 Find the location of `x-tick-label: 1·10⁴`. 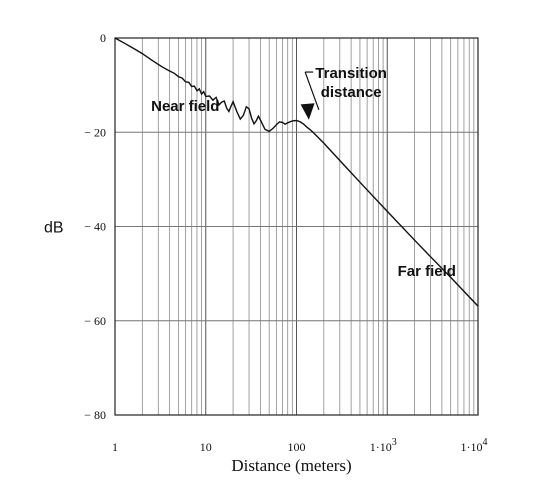

x-tick-label: 1·10⁴ is located at coordinates (474, 445).